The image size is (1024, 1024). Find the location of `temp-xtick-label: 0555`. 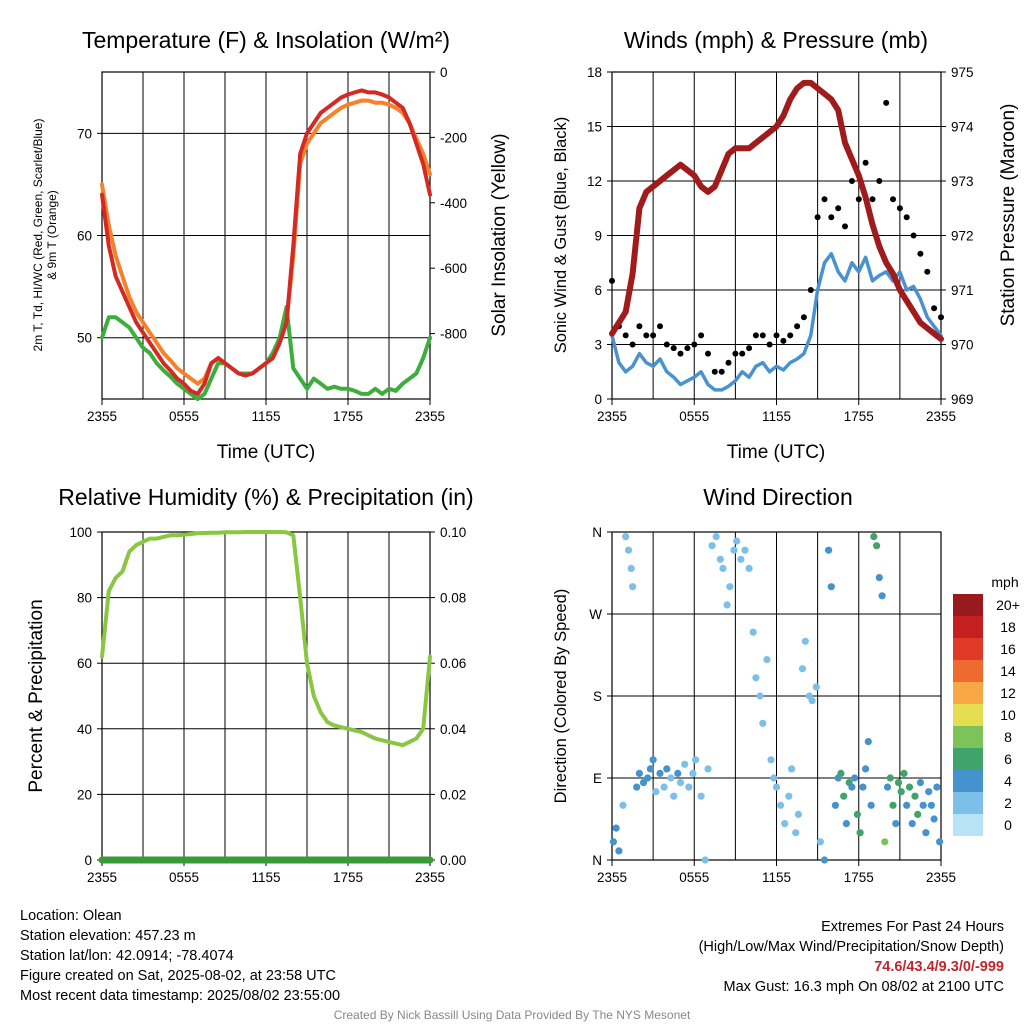

temp-xtick-label: 0555 is located at coordinates (184, 416).